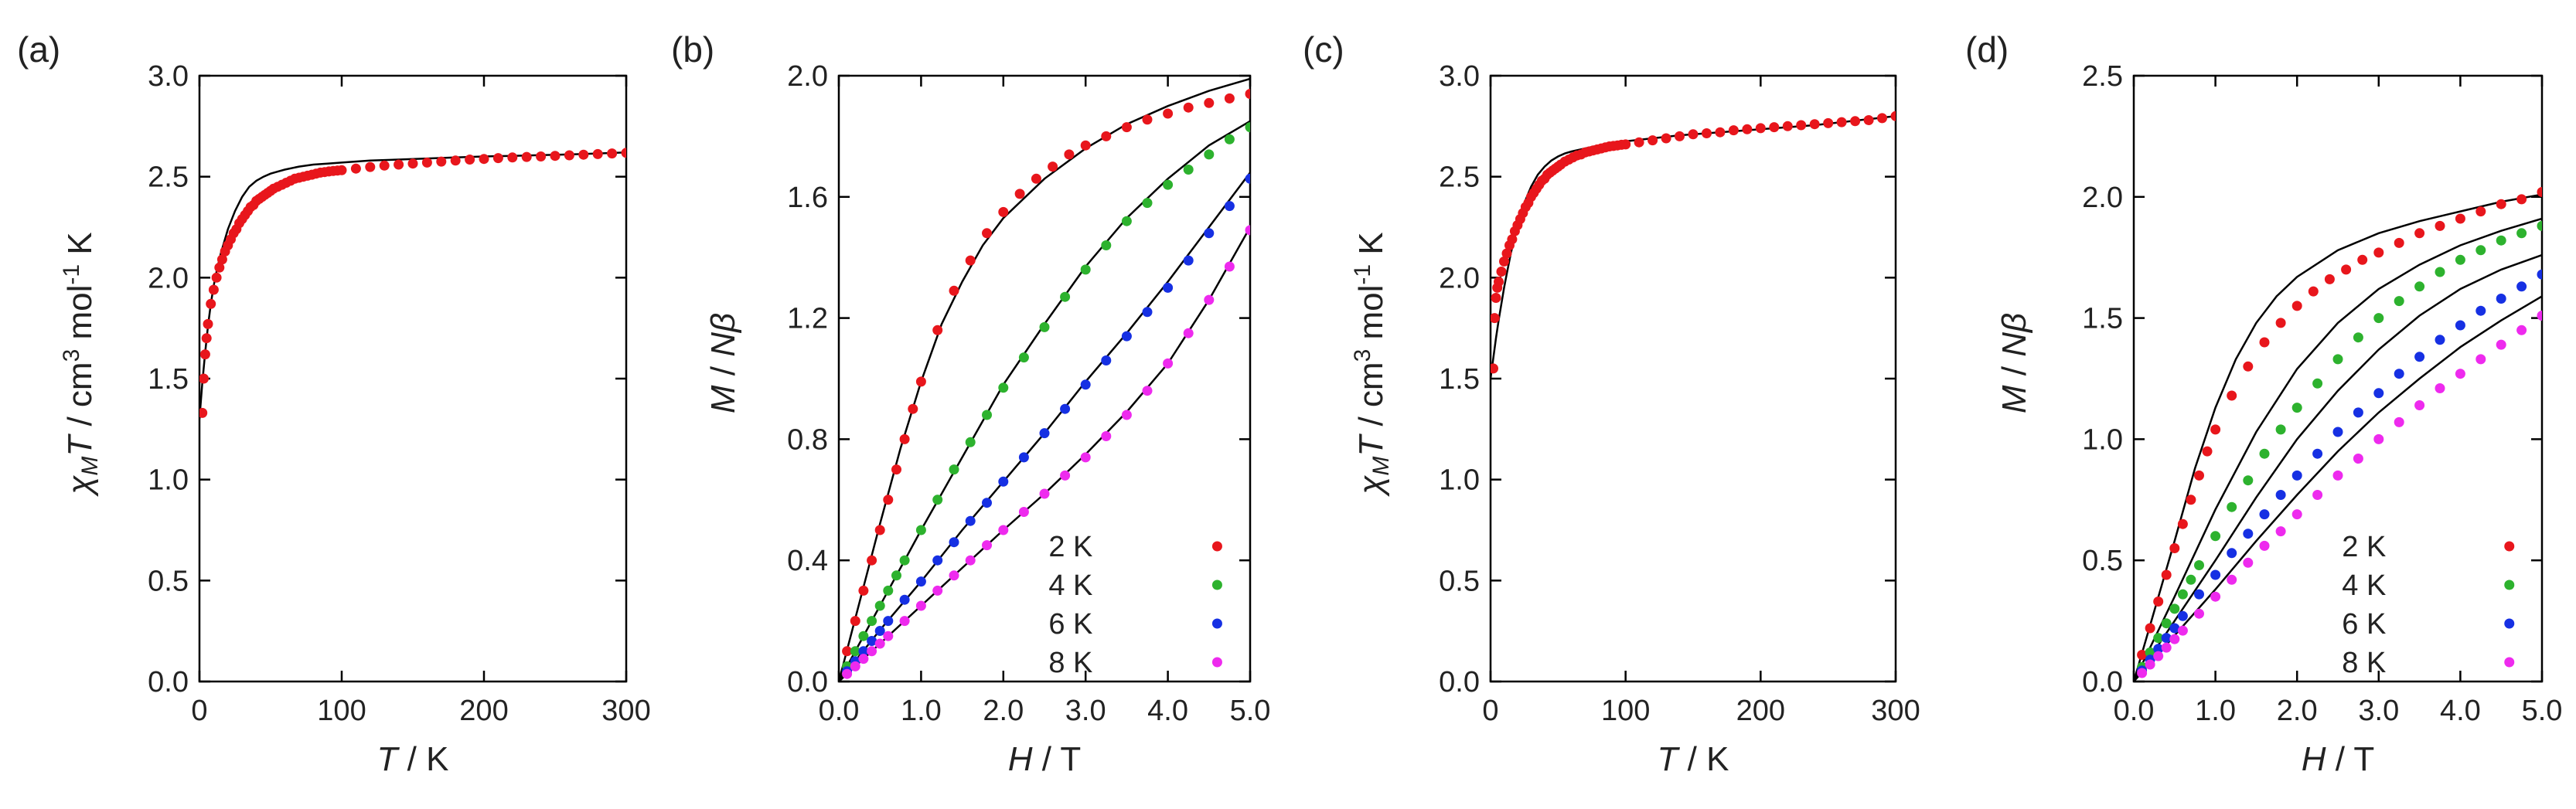  I want to click on y-tick-label: 1.0, so click(2102, 439).